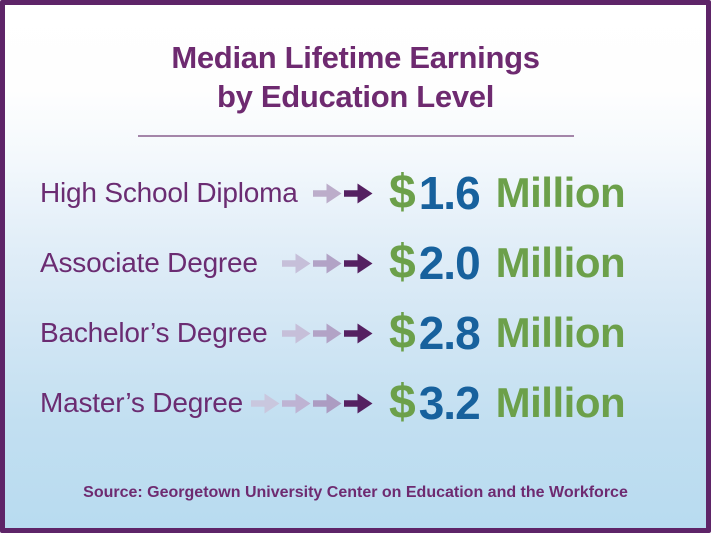  Describe the element at coordinates (355, 136) in the screenshot. I see `title-divider` at that location.